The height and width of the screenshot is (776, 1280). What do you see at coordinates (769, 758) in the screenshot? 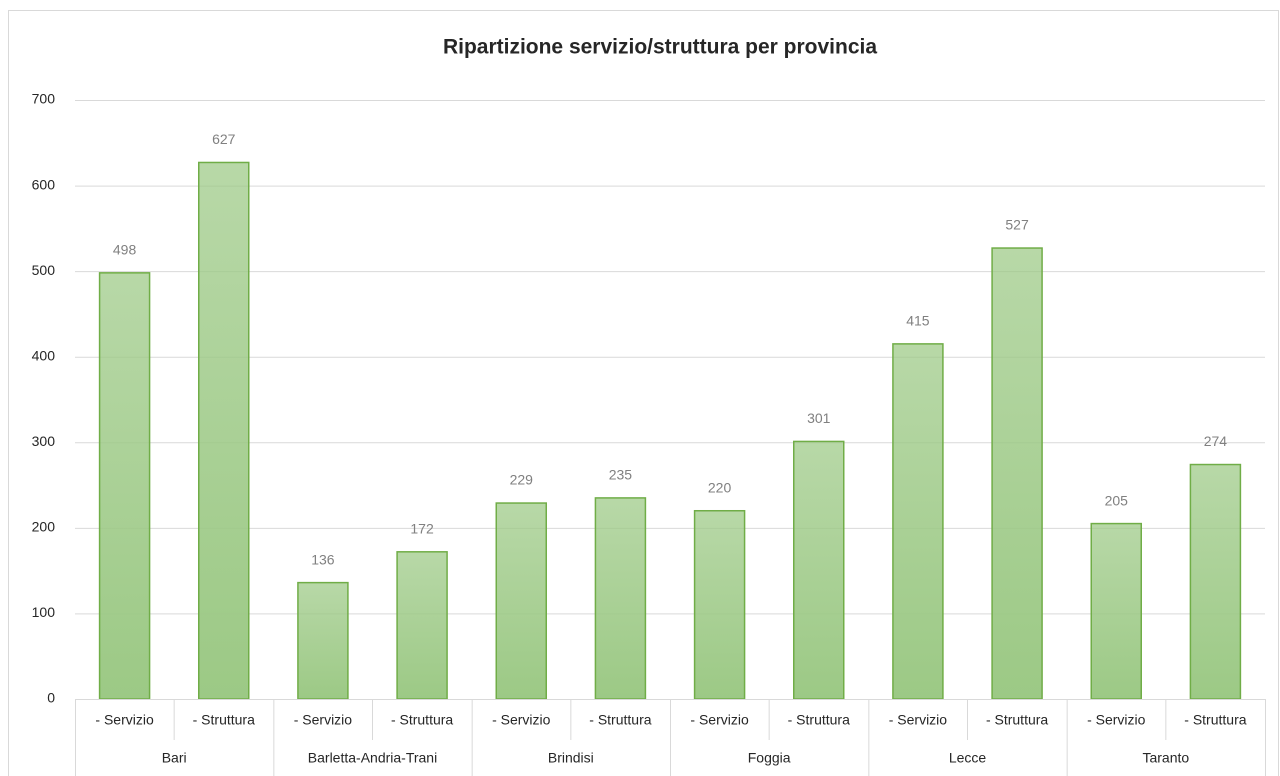
I see `group-label: Foggia` at bounding box center [769, 758].